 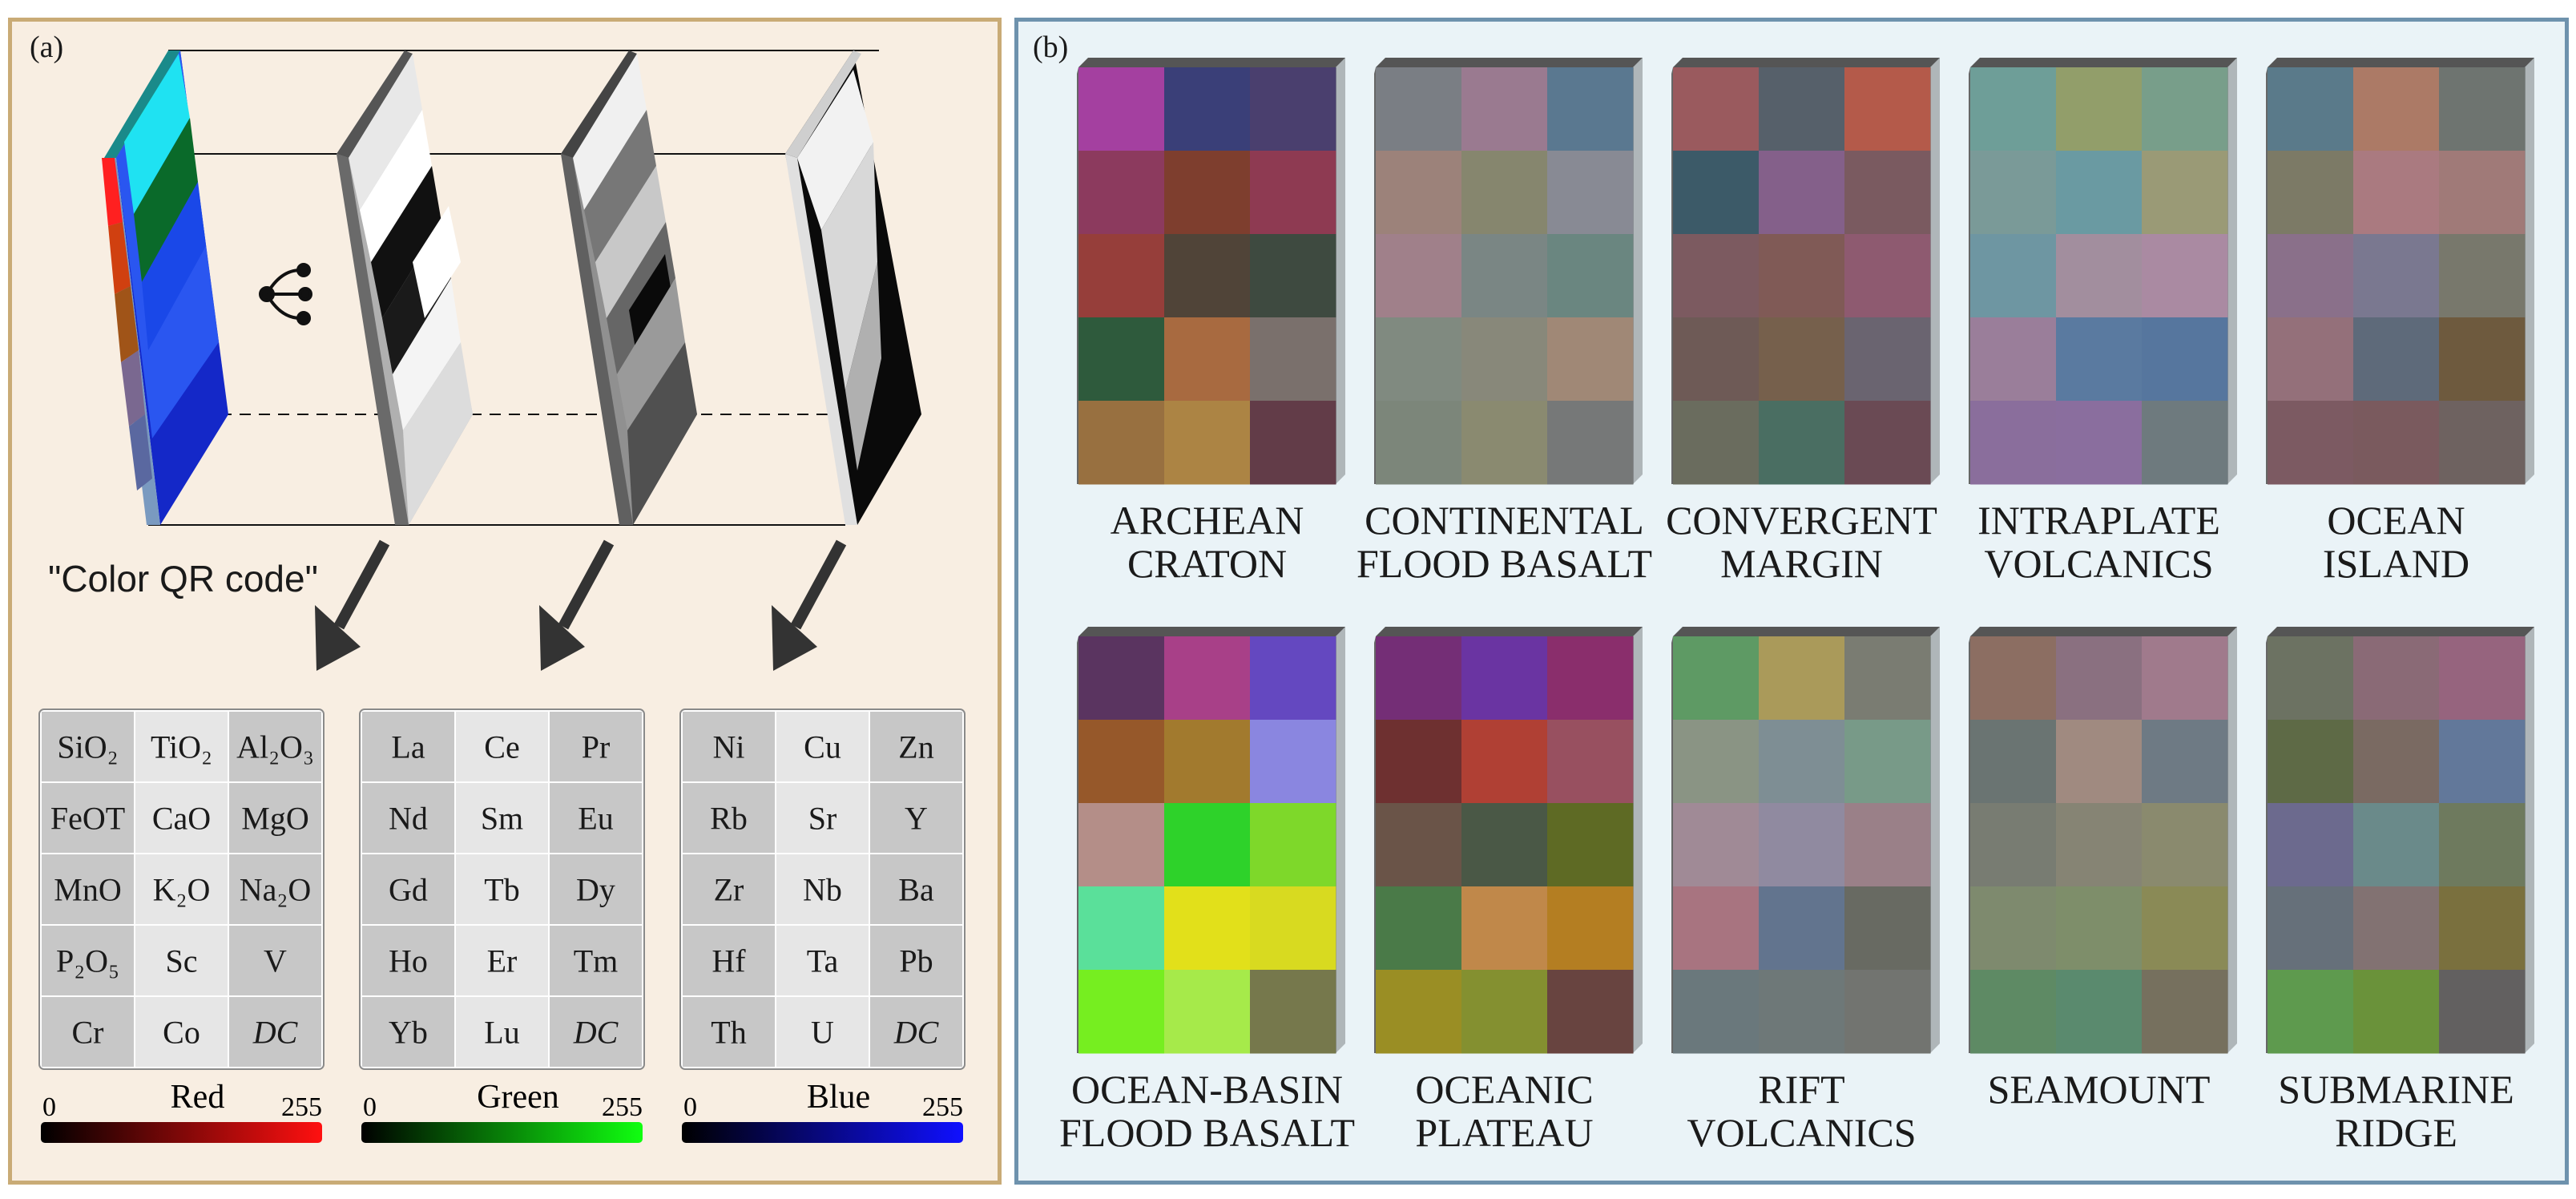 I want to click on table-cell-label: TiO₂, so click(x=181, y=747).